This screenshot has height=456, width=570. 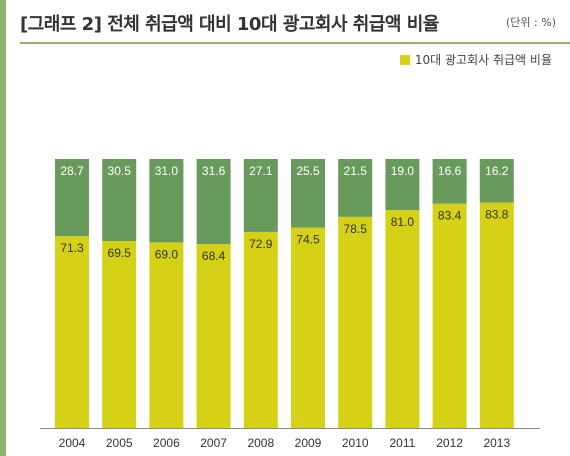 What do you see at coordinates (120, 253) in the screenshot?
I see `label-top10-2005: 69.5` at bounding box center [120, 253].